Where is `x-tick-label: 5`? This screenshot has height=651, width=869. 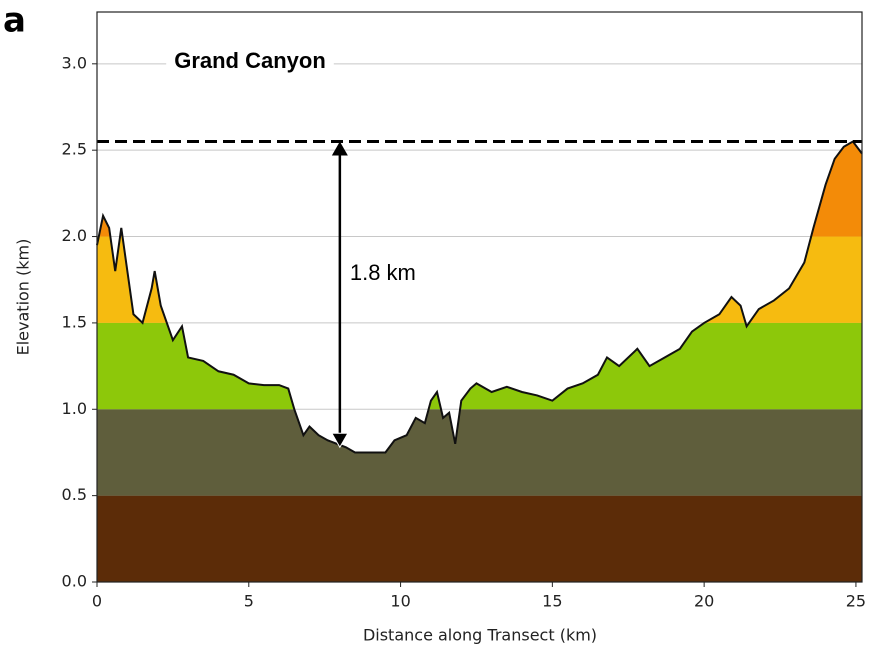
x-tick-label: 5 is located at coordinates (249, 601).